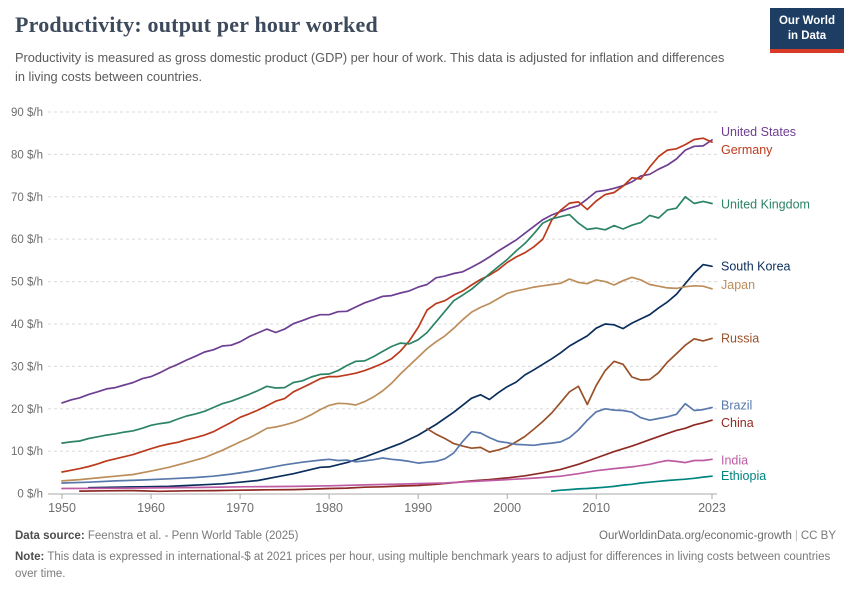 The width and height of the screenshot is (850, 600). Describe the element at coordinates (27, 155) in the screenshot. I see `y-tick-label-80: 80 $/h` at that location.